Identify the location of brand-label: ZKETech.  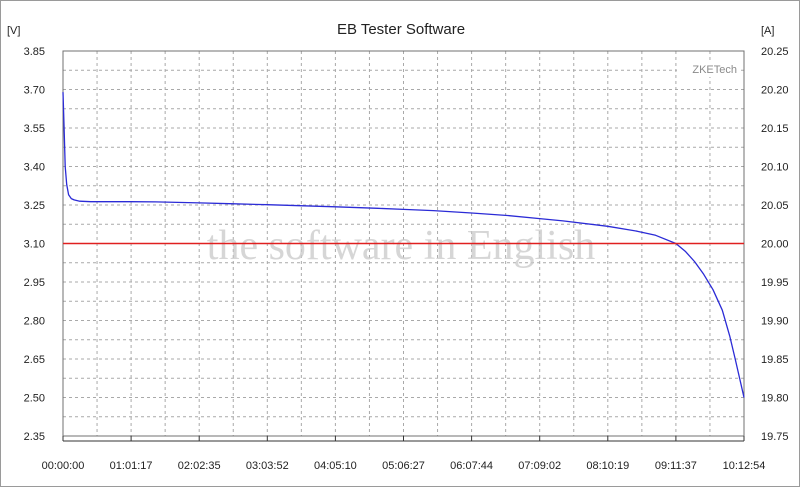
(714, 70).